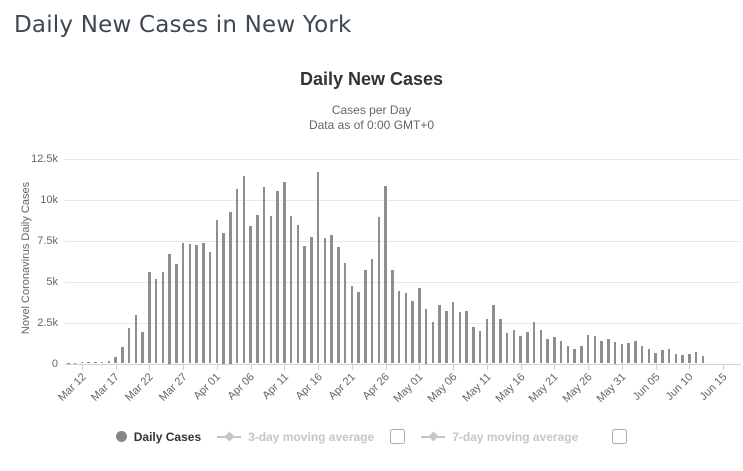  Describe the element at coordinates (398, 436) in the screenshot. I see `checkbox-3-day-moving-average` at that location.